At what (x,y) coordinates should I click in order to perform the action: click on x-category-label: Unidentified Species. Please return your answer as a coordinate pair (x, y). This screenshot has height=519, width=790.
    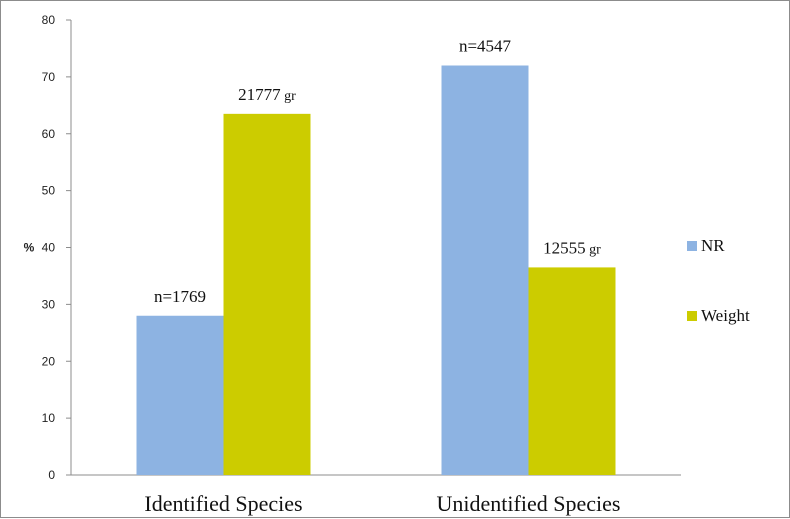
    Looking at the image, I should click on (529, 503).